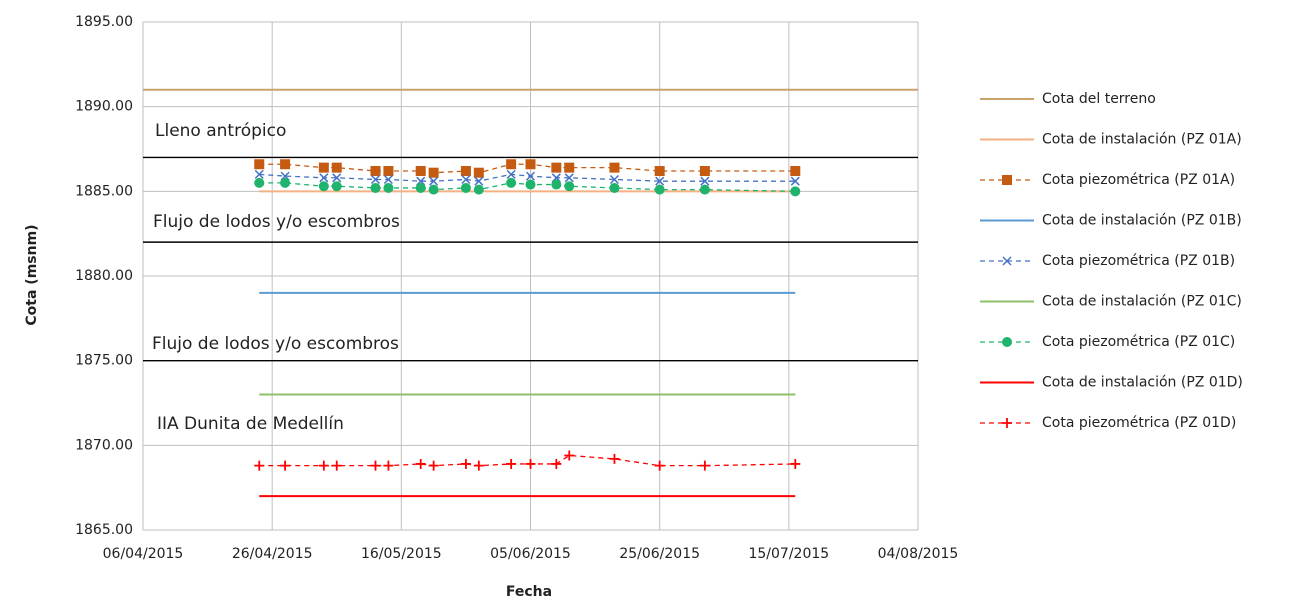 The width and height of the screenshot is (1294, 600). Describe the element at coordinates (1099, 99) in the screenshot. I see `legend-label: Cota del terreno` at that location.